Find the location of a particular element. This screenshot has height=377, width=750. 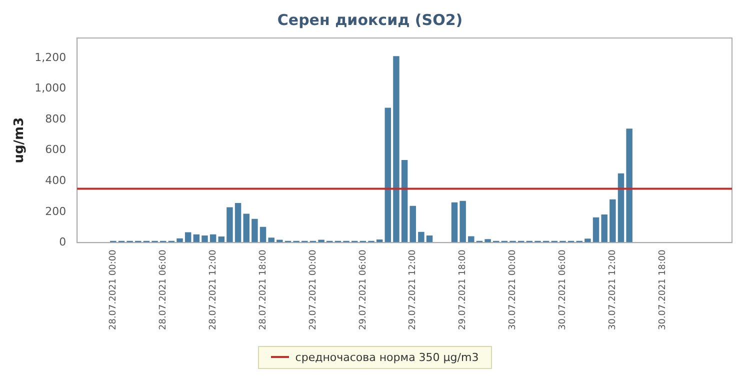

x-tick-label: 28.07.2021 06:00 is located at coordinates (163, 289).